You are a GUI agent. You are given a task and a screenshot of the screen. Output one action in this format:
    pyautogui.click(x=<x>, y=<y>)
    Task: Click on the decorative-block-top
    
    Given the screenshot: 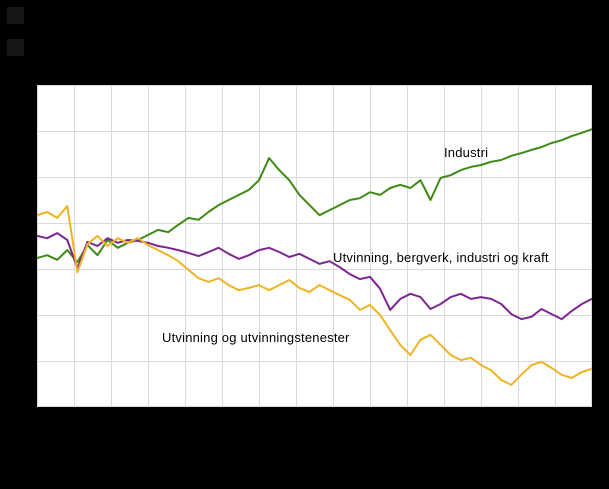 What is the action you would take?
    pyautogui.click(x=15, y=15)
    